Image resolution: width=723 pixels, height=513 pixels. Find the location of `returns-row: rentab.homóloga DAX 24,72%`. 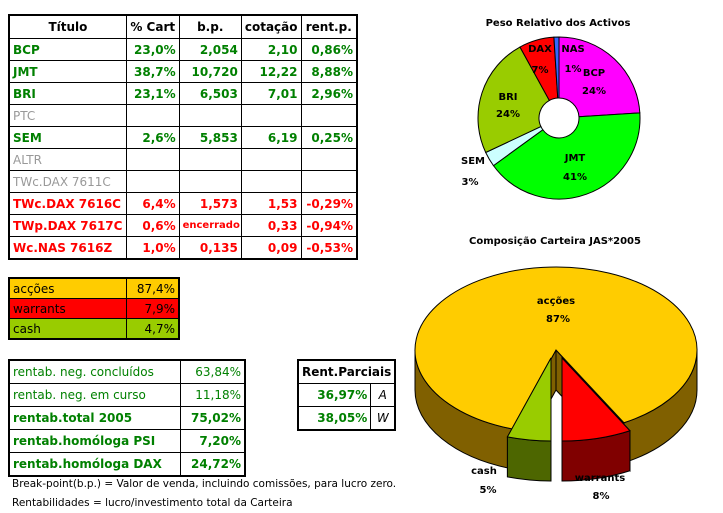

returns-row: rentab.homóloga DAX 24,72% is located at coordinates (127, 464).